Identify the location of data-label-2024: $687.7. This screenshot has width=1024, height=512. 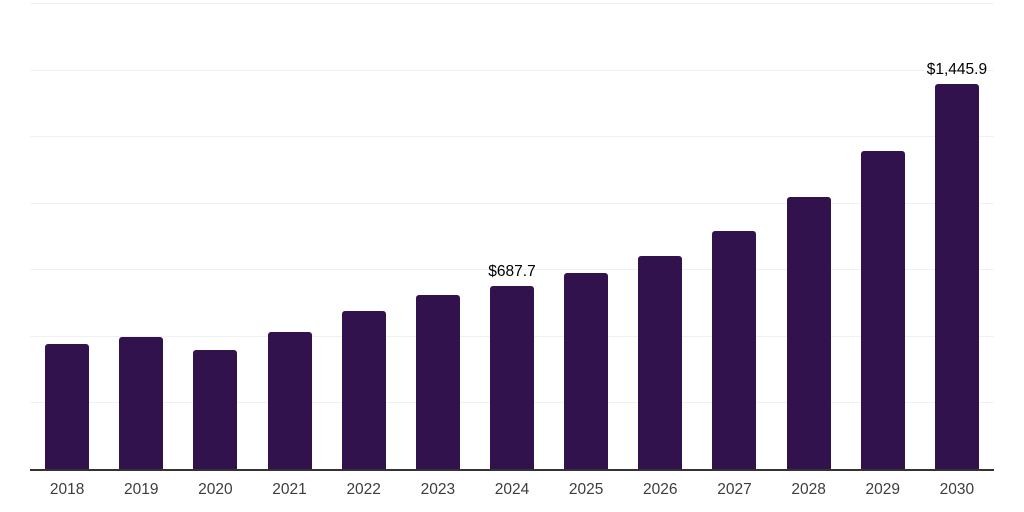
(512, 271).